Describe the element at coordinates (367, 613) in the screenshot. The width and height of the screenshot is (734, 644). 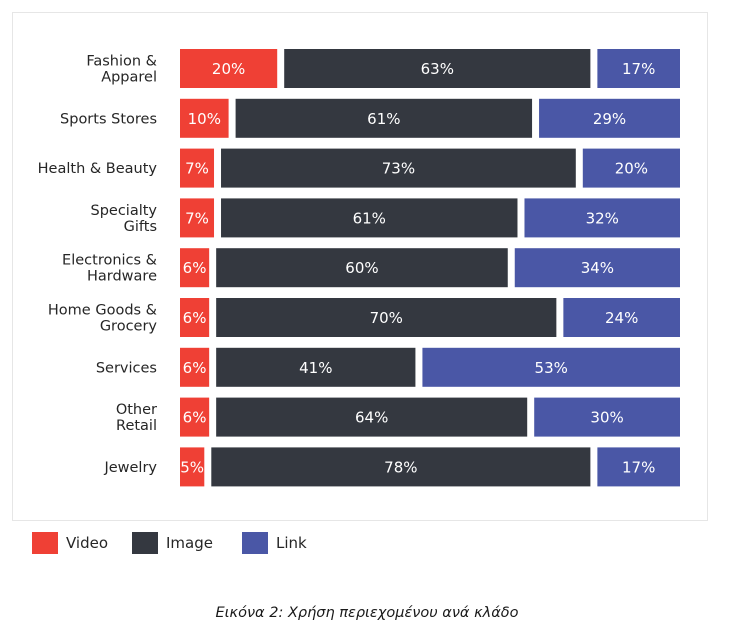
I see `figure-caption: Εικόνα 2: Χρήση περιεχομένου ανά κλάδο` at that location.